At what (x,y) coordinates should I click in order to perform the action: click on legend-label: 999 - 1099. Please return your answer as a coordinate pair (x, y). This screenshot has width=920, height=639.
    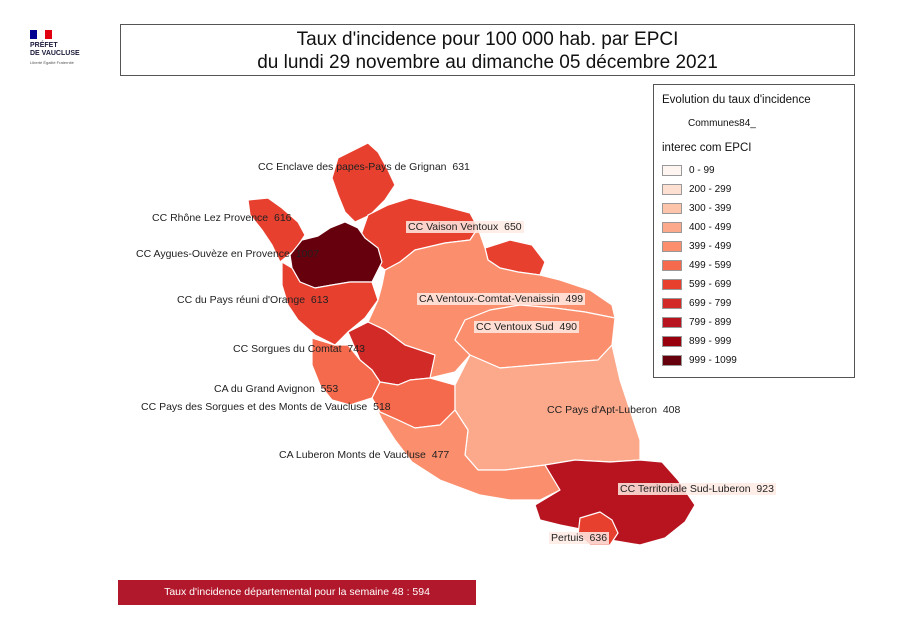
    Looking at the image, I should click on (713, 360).